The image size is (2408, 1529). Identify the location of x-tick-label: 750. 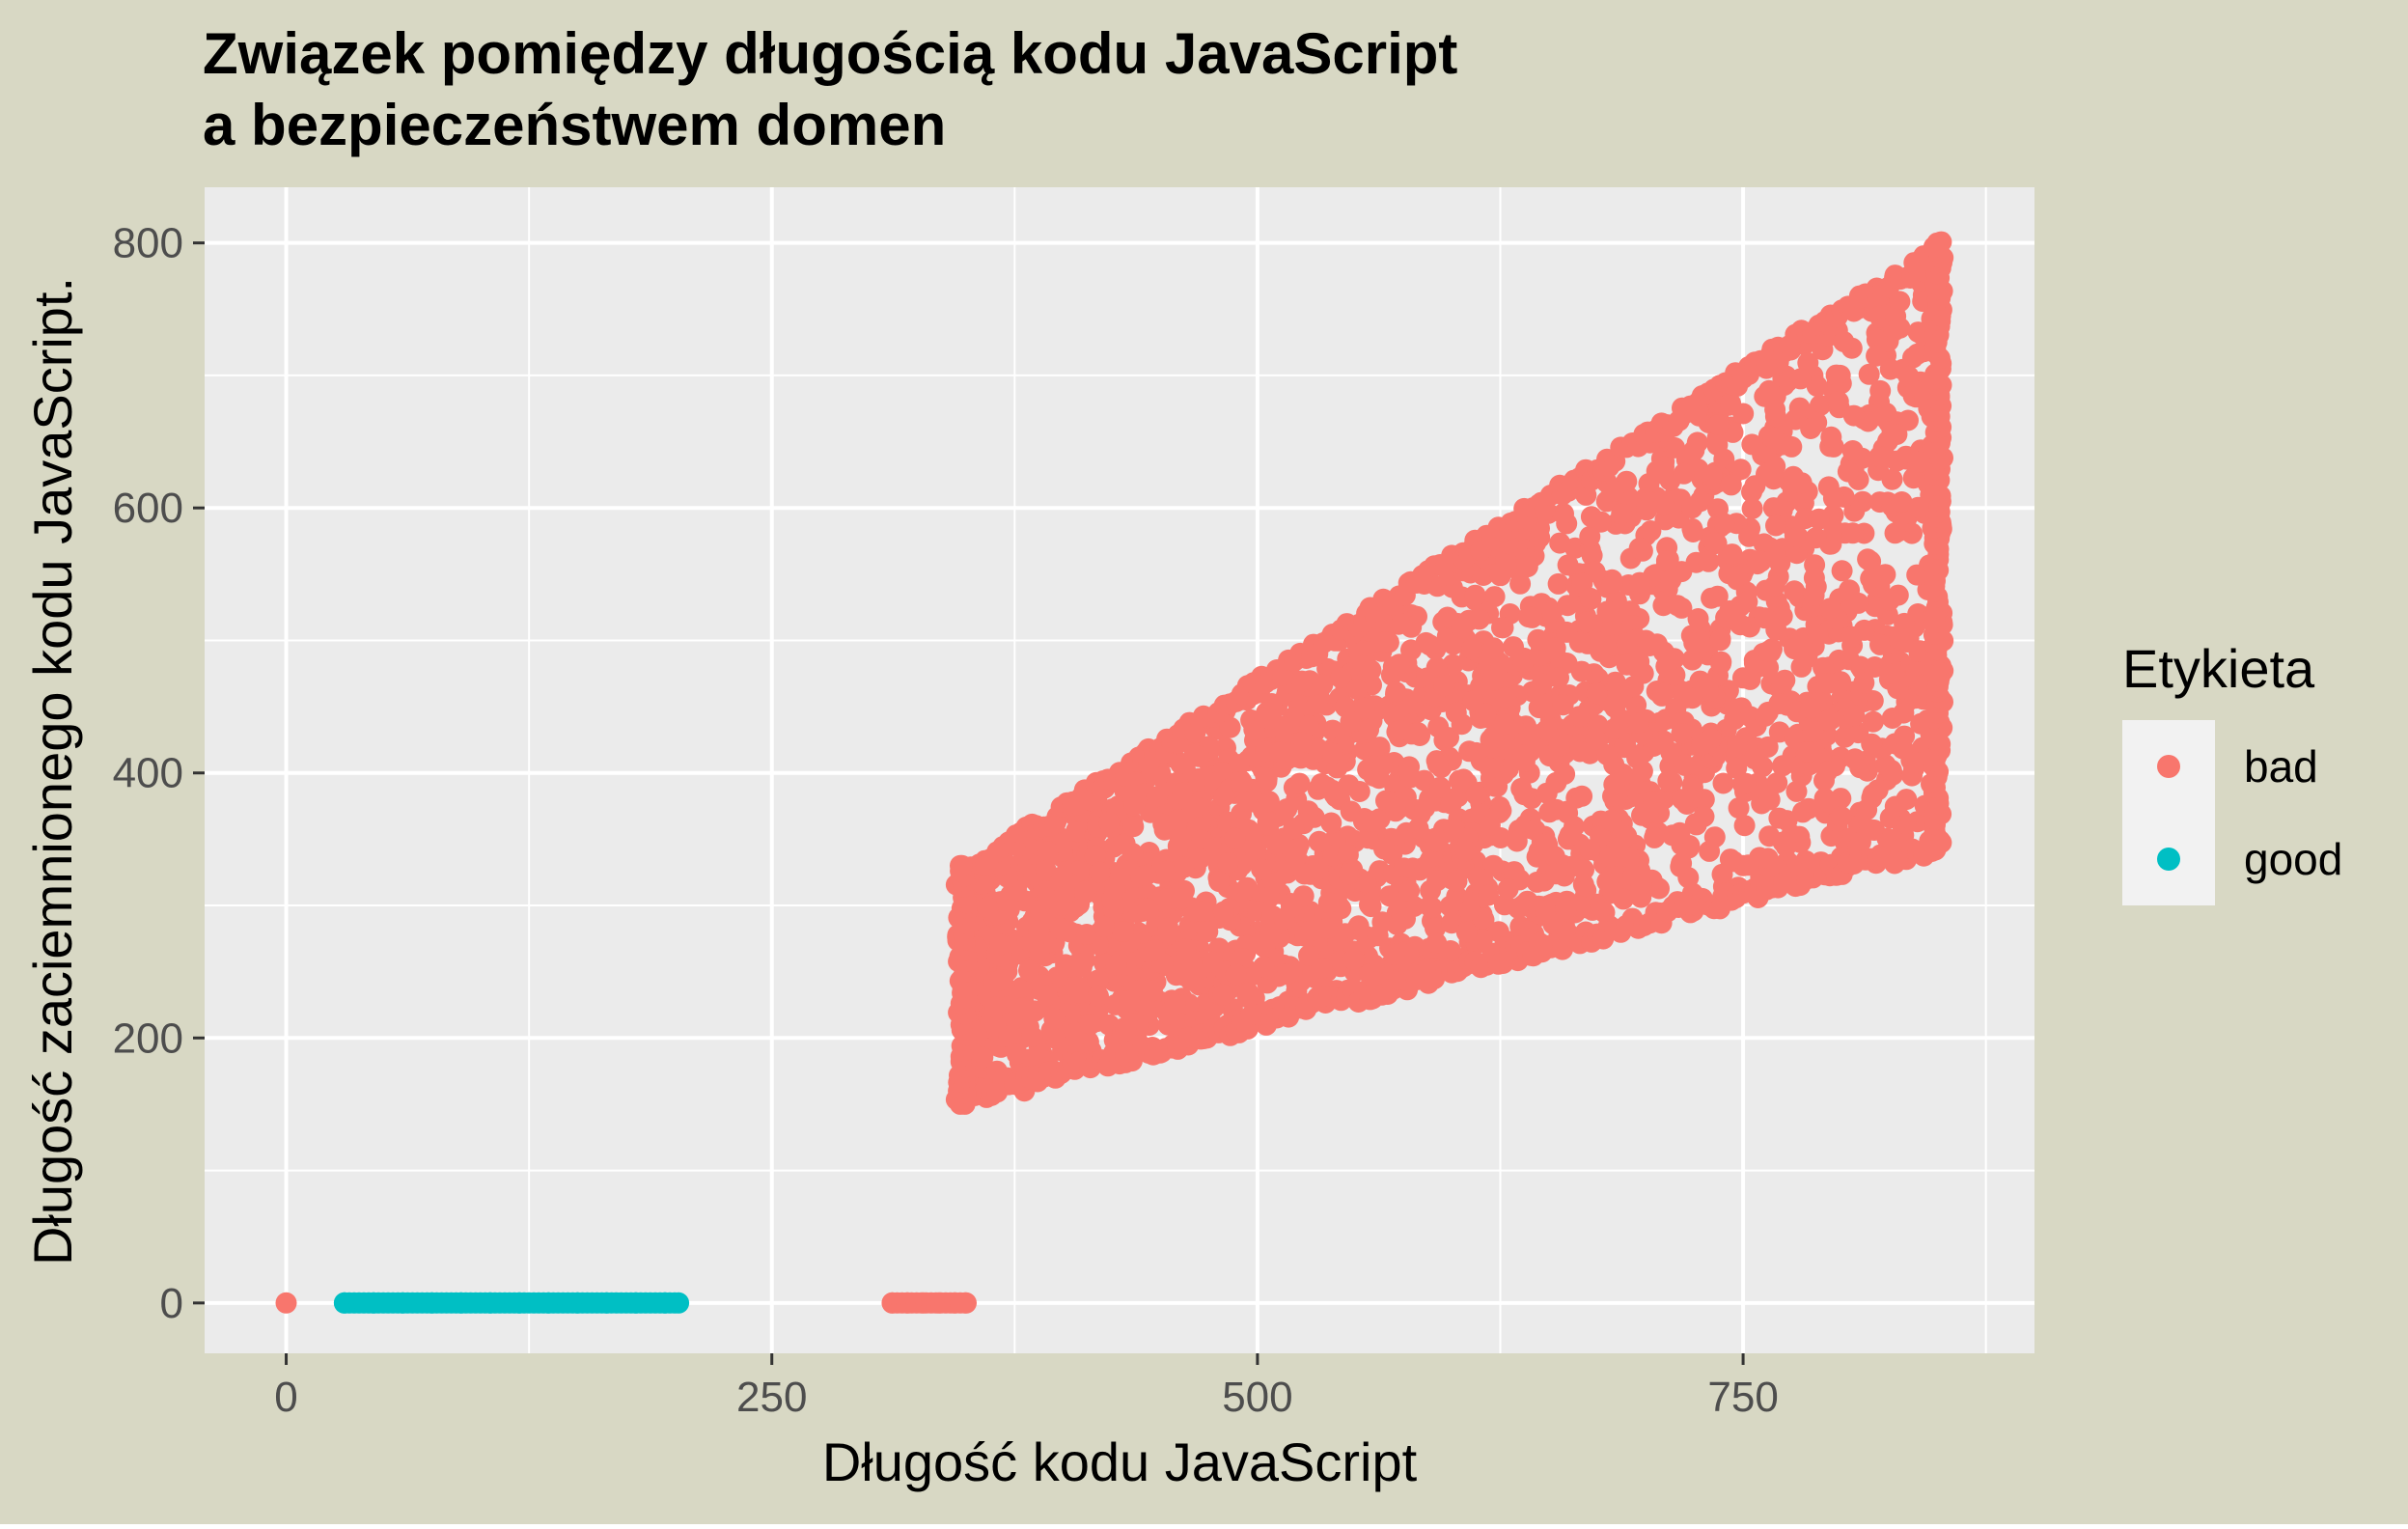
(1743, 1397).